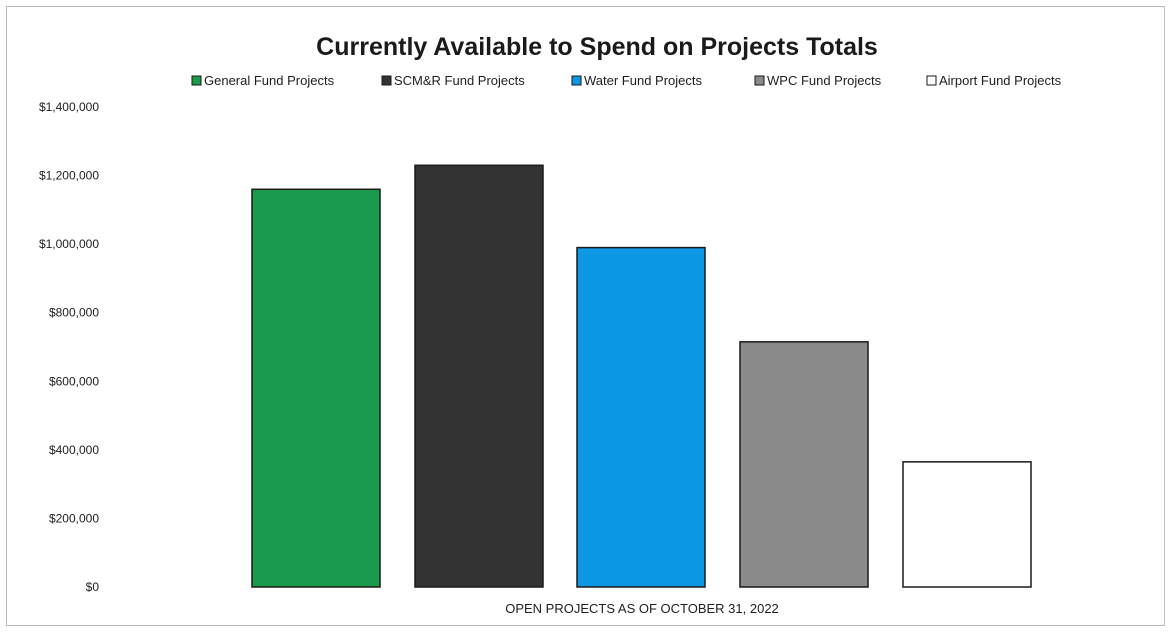 This screenshot has width=1173, height=632. What do you see at coordinates (69, 107) in the screenshot?
I see `y-tick-label: $1,400,000` at bounding box center [69, 107].